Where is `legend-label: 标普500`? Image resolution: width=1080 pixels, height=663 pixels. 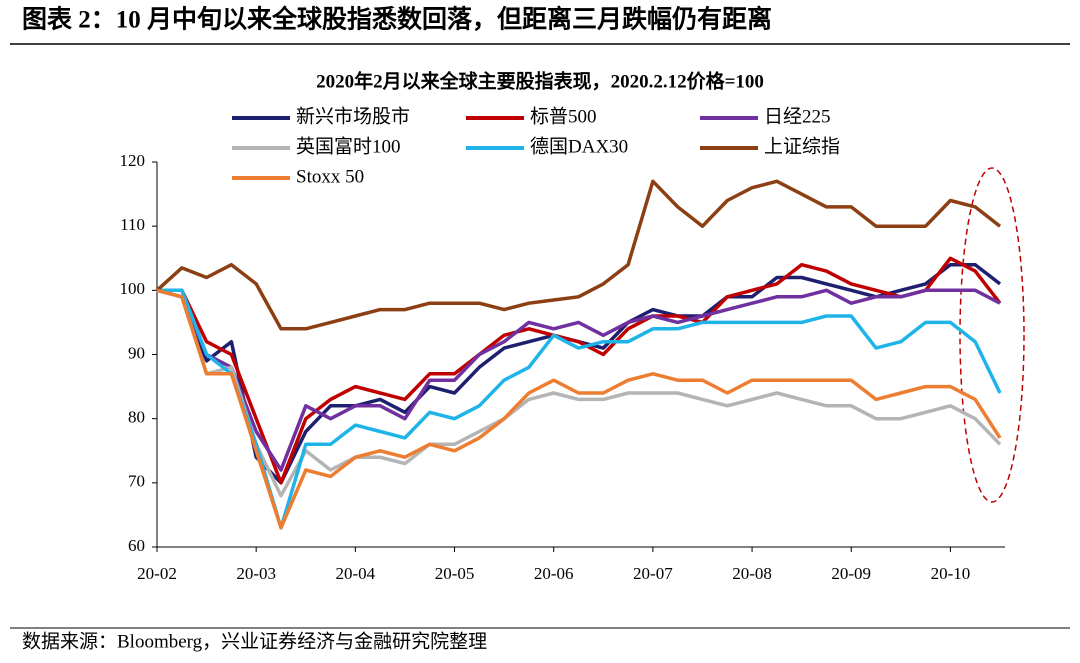 legend-label: 标普500 is located at coordinates (563, 116).